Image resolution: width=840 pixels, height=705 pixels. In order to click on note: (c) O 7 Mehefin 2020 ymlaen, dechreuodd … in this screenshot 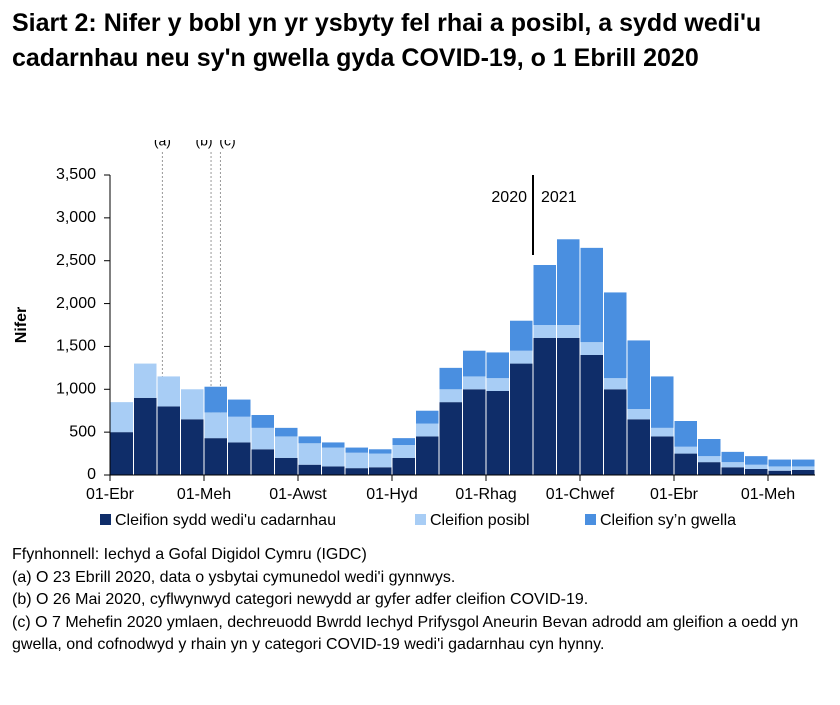, I will do `click(405, 633)`.